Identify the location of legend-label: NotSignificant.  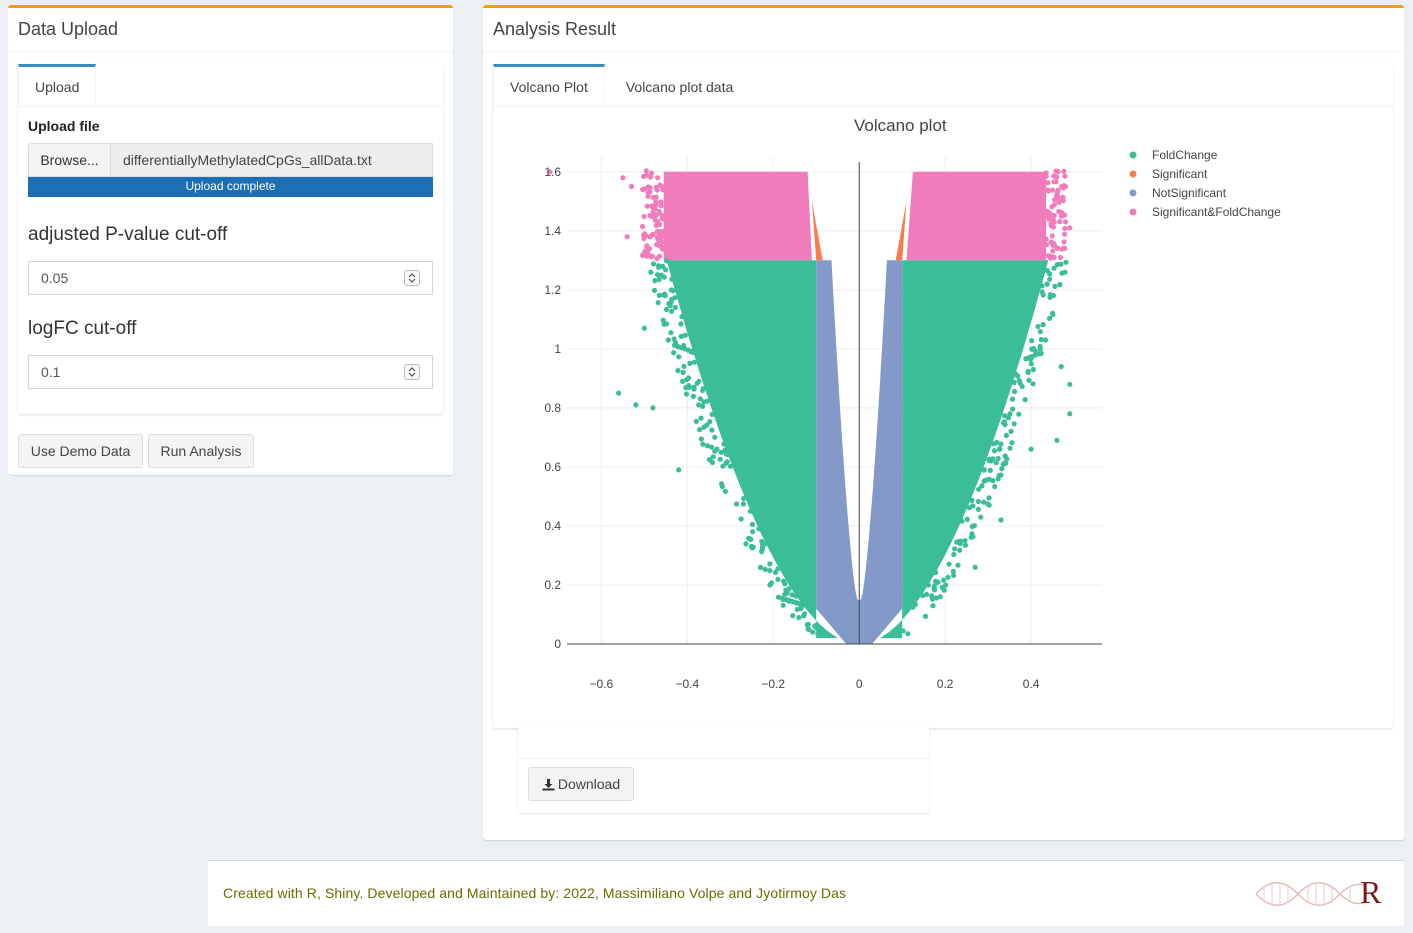
(1189, 193).